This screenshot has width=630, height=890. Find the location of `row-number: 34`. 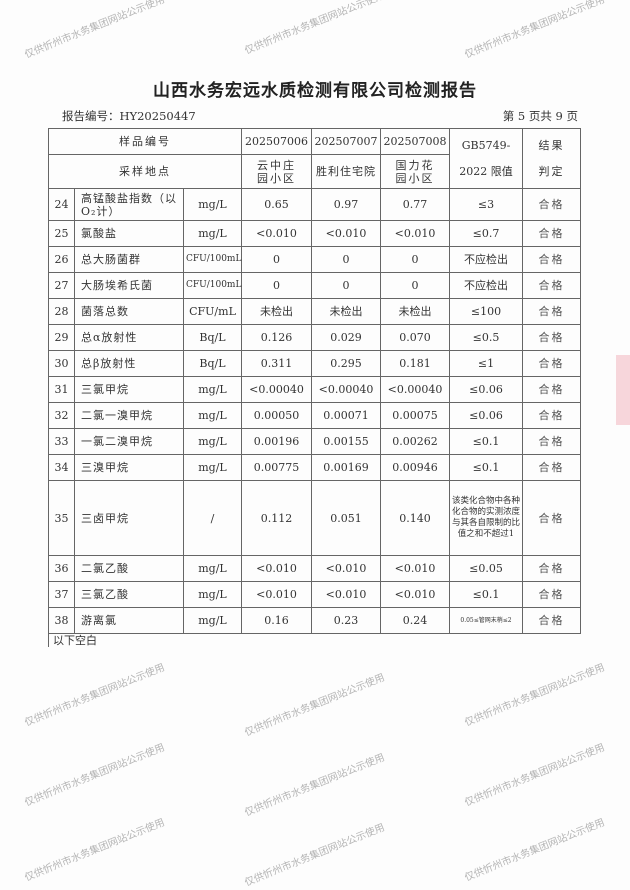

row-number: 34 is located at coordinates (61, 467).